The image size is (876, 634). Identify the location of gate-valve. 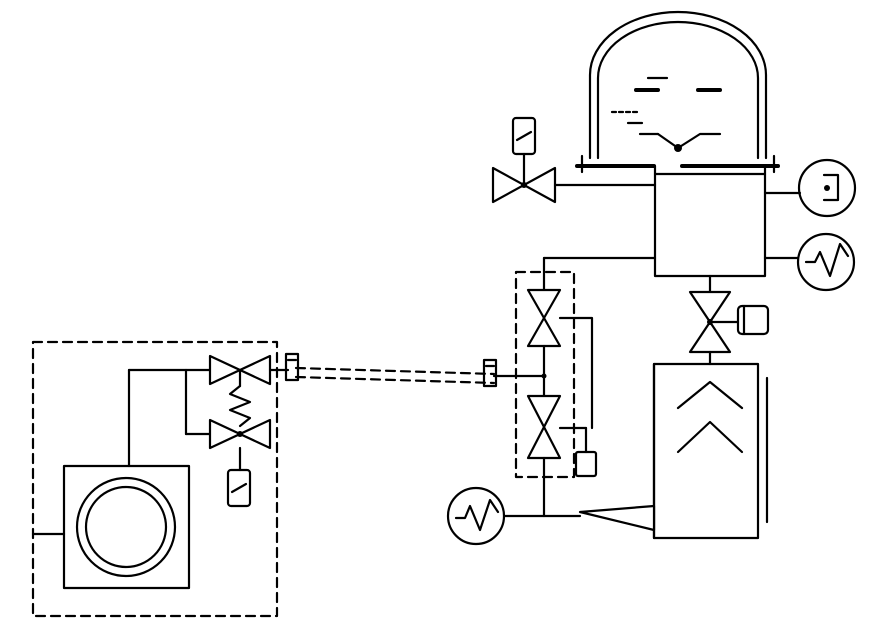
(729, 320).